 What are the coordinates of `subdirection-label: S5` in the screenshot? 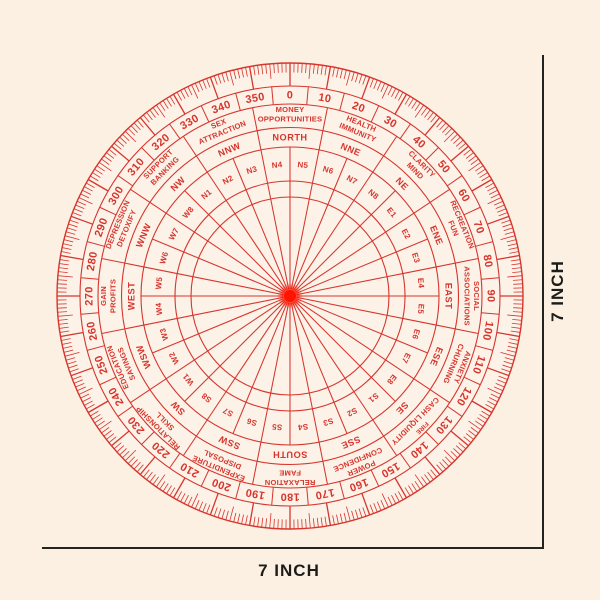 It's located at (276, 427).